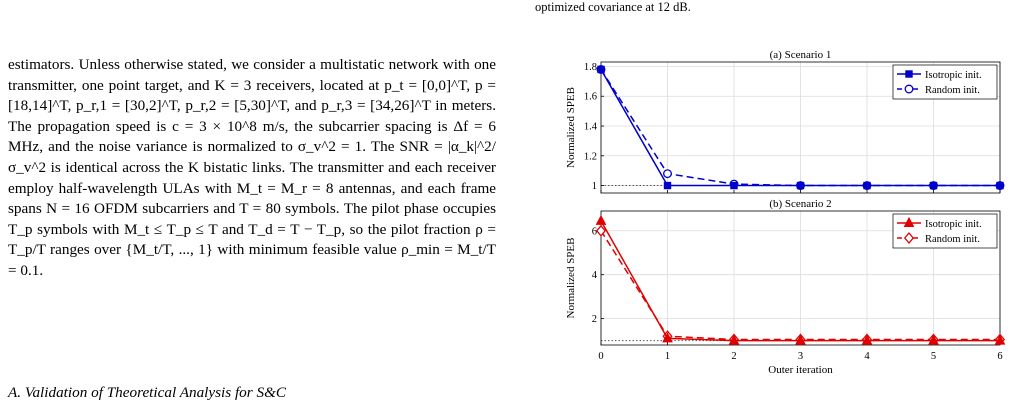 The width and height of the screenshot is (1010, 407). Describe the element at coordinates (594, 186) in the screenshot. I see `panel-1-y-tick-label-0: 1` at that location.